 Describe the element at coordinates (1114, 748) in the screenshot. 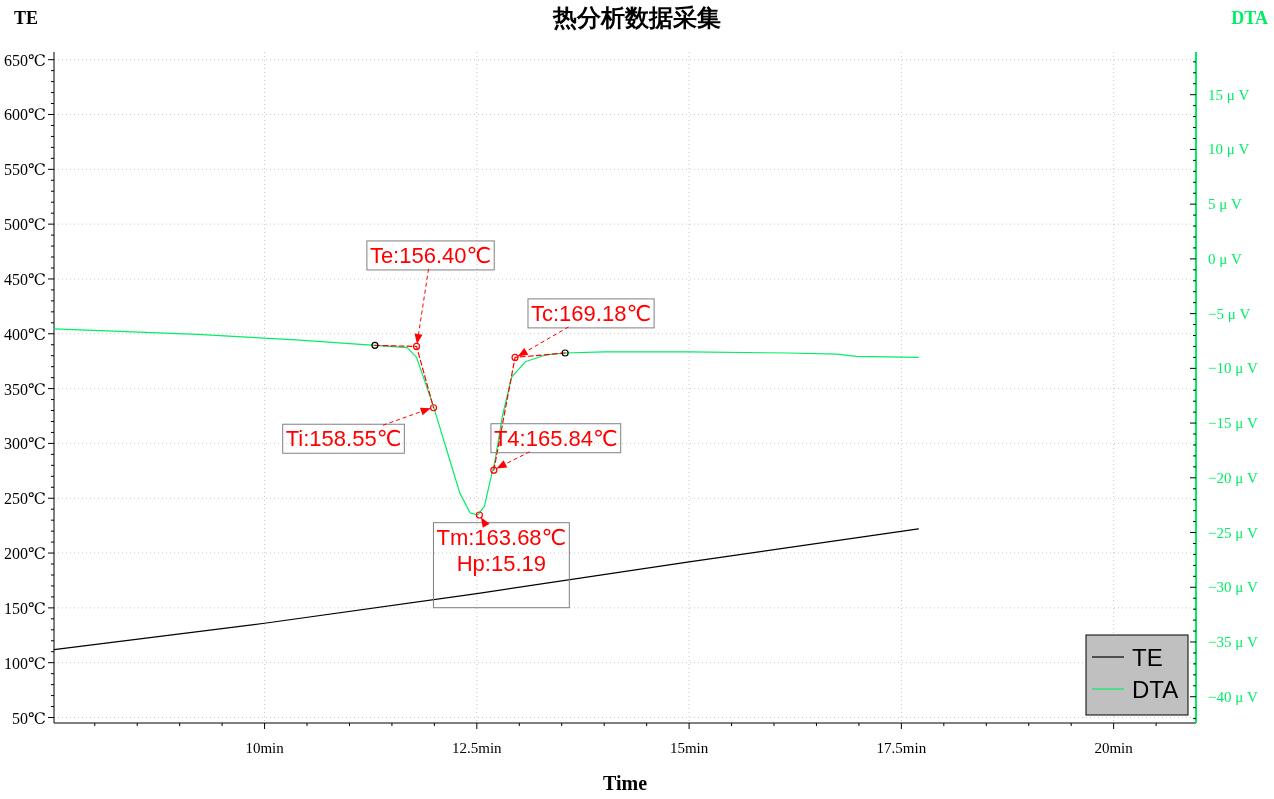

I see `x-tick-label: 20min` at that location.